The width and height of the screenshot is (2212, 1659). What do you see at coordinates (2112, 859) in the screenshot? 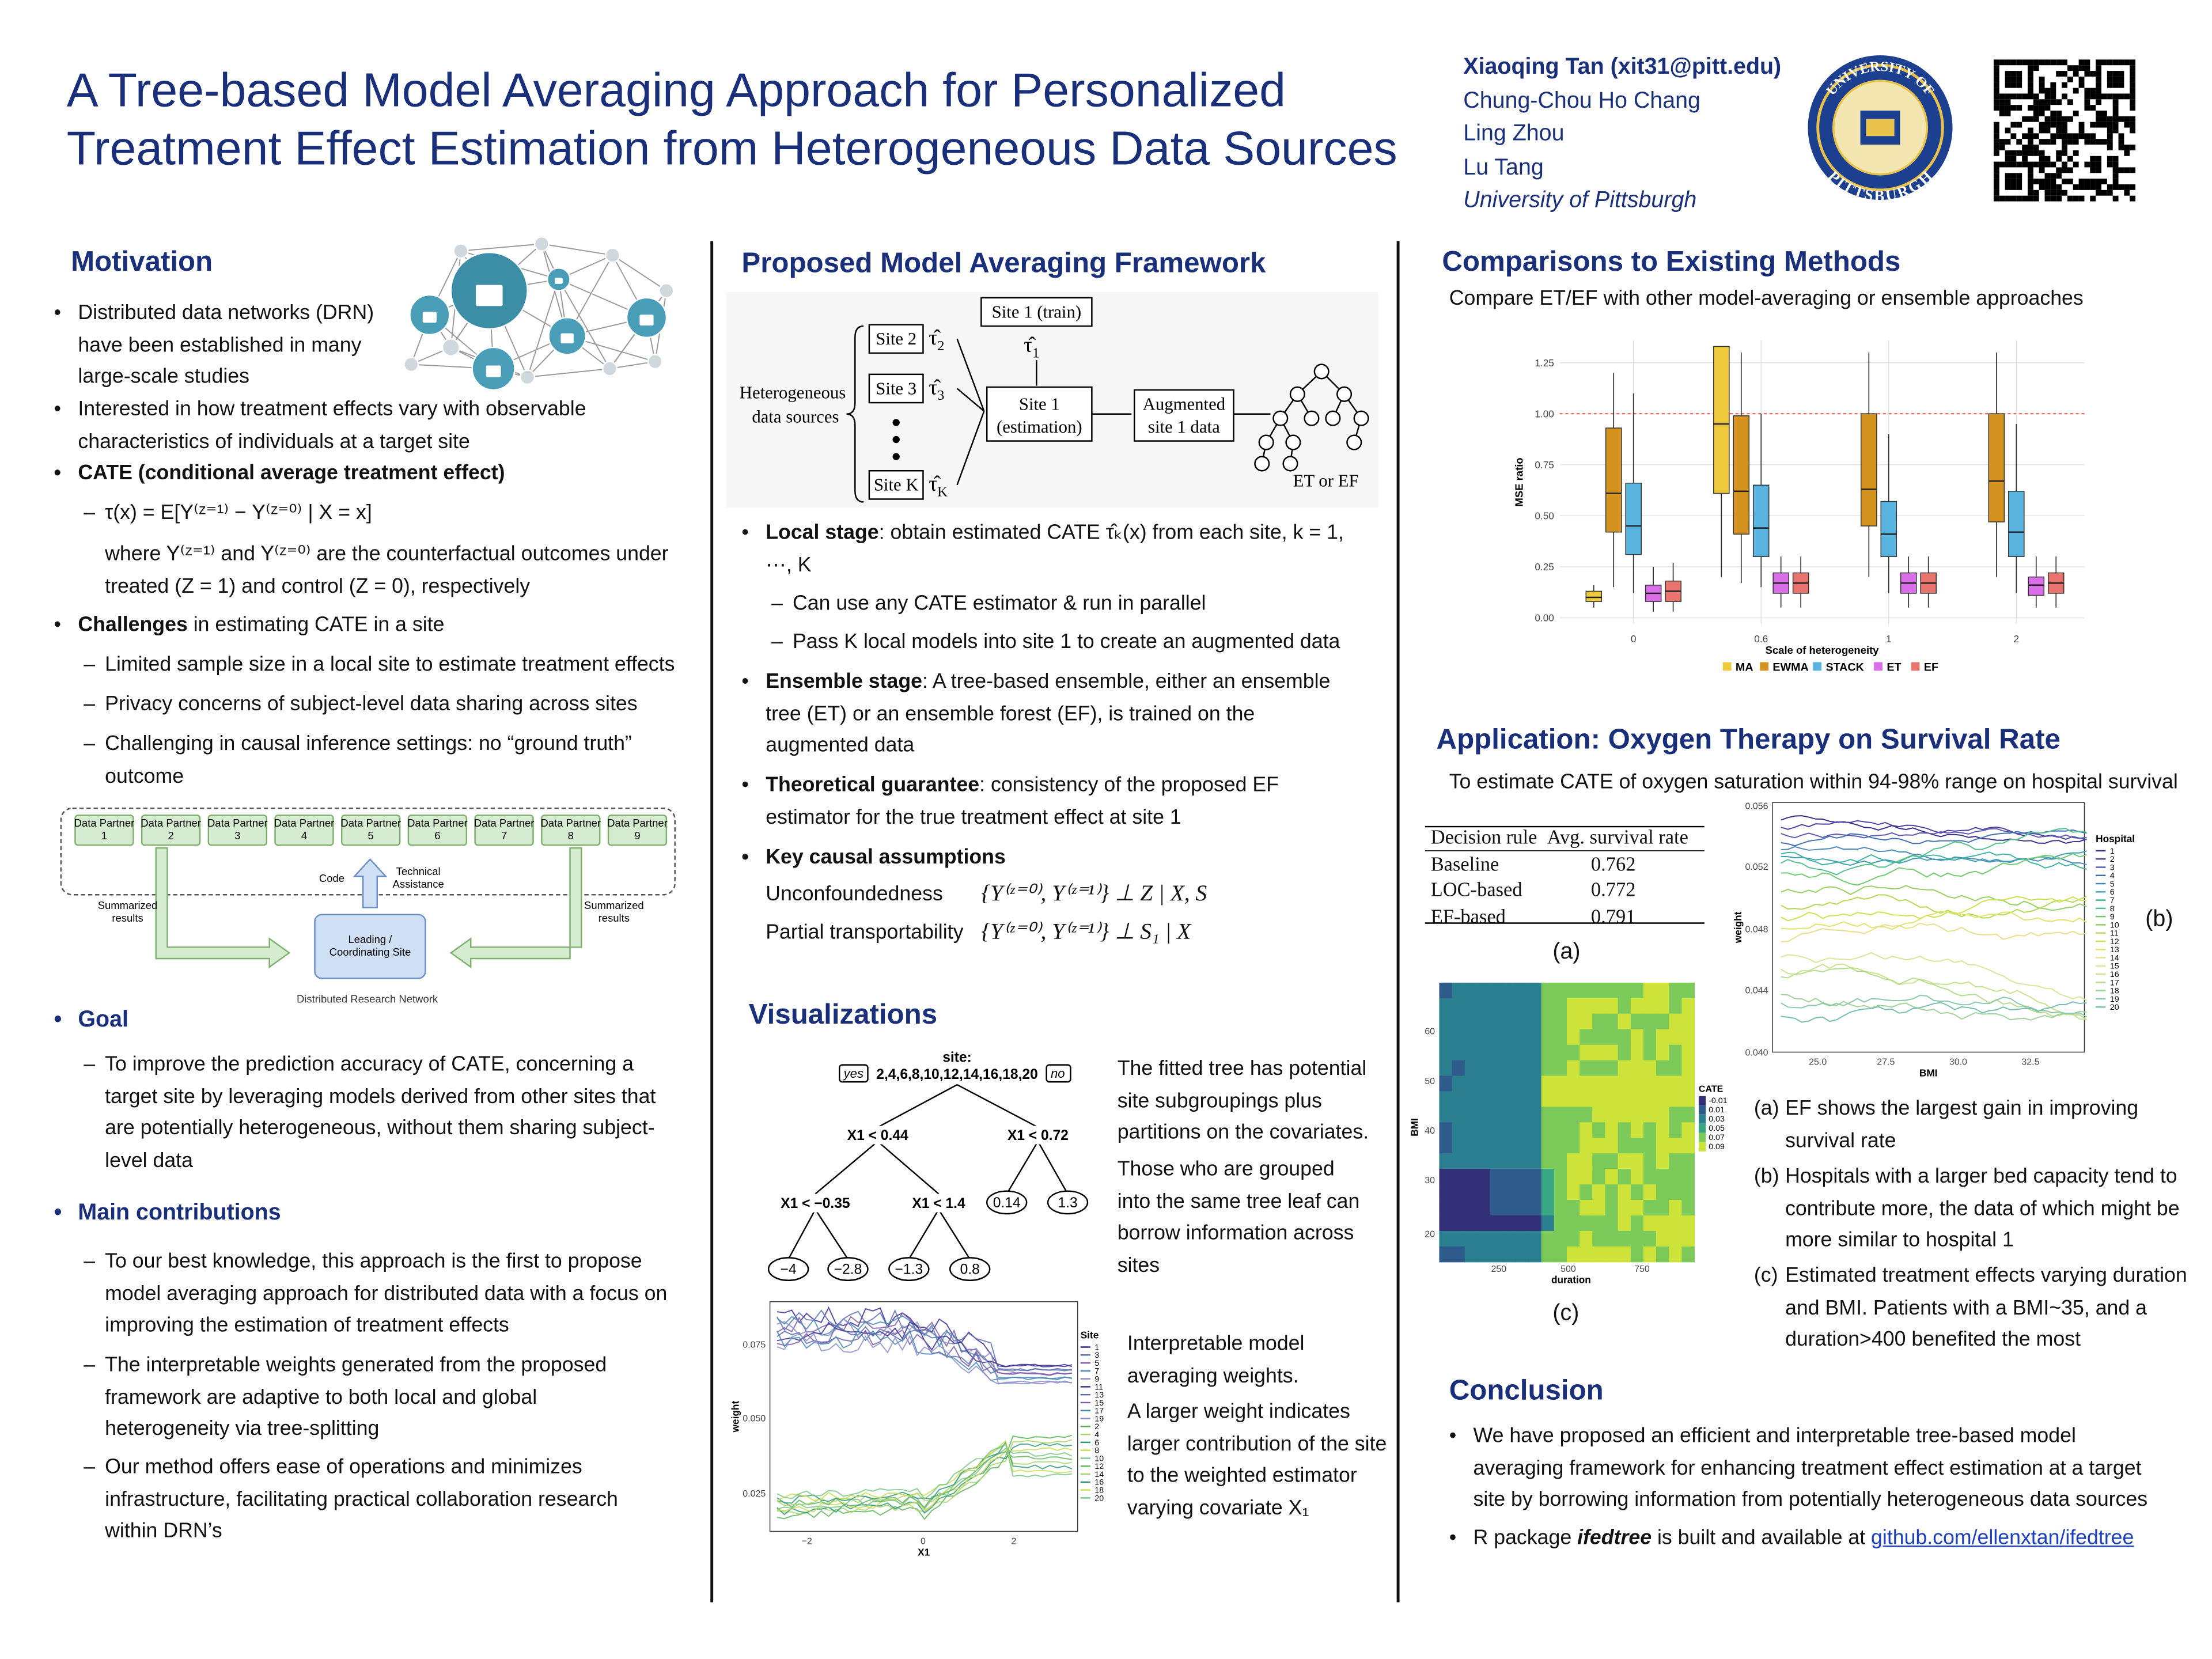
I see `legend-label: 2` at bounding box center [2112, 859].